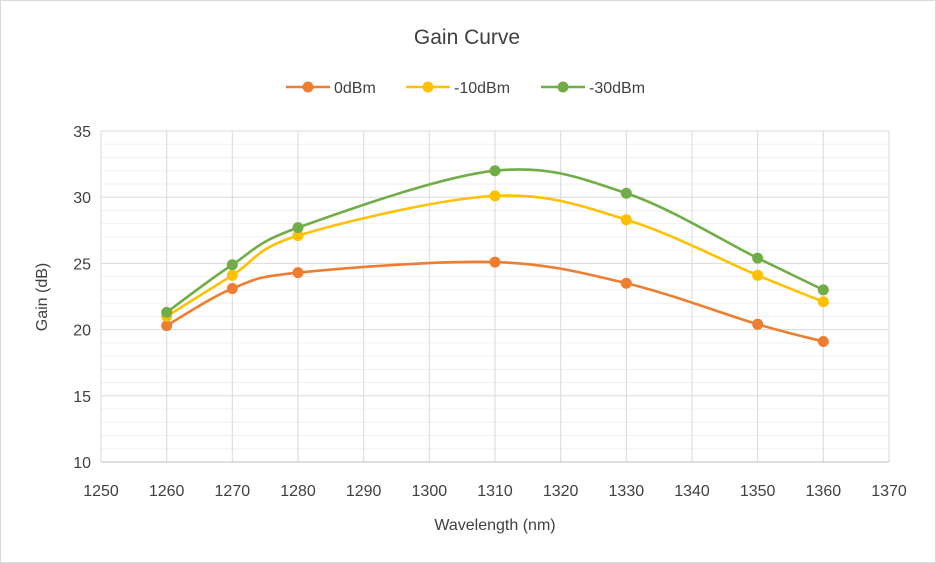 The width and height of the screenshot is (936, 563). What do you see at coordinates (82, 463) in the screenshot?
I see `y-tick-label: 10` at bounding box center [82, 463].